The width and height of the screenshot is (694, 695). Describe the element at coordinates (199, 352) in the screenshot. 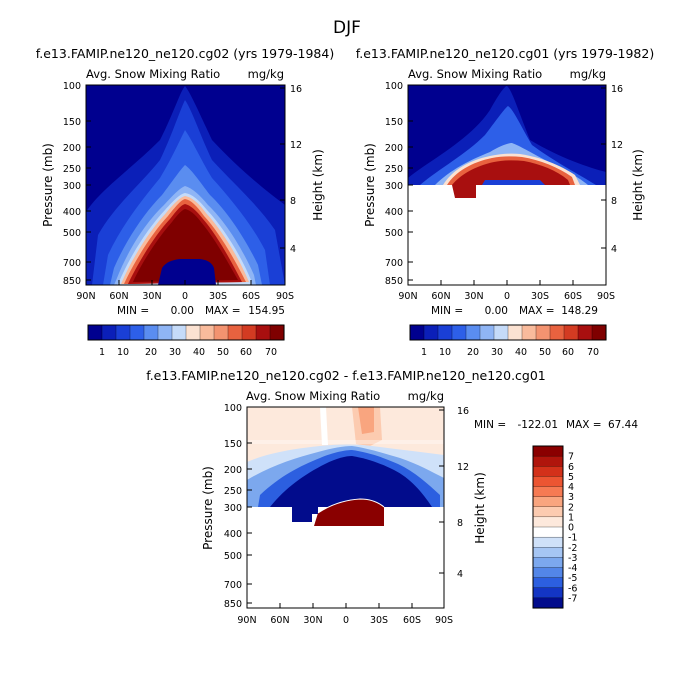

I see `panel-1-cbar-label: 40` at that location.